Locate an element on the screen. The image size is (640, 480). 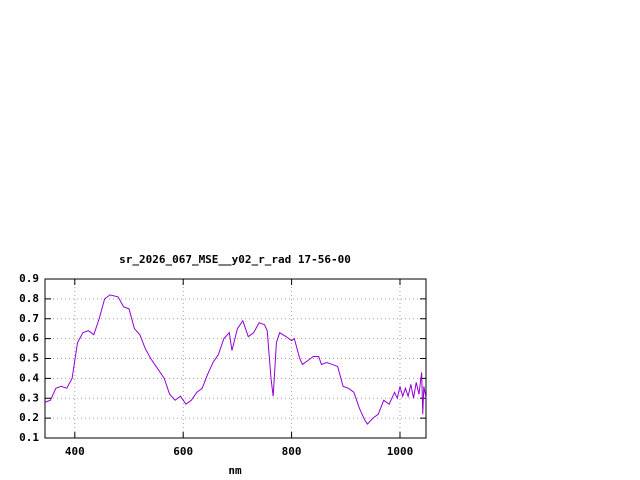
y-tick-label: 0.9 is located at coordinates (29, 278).